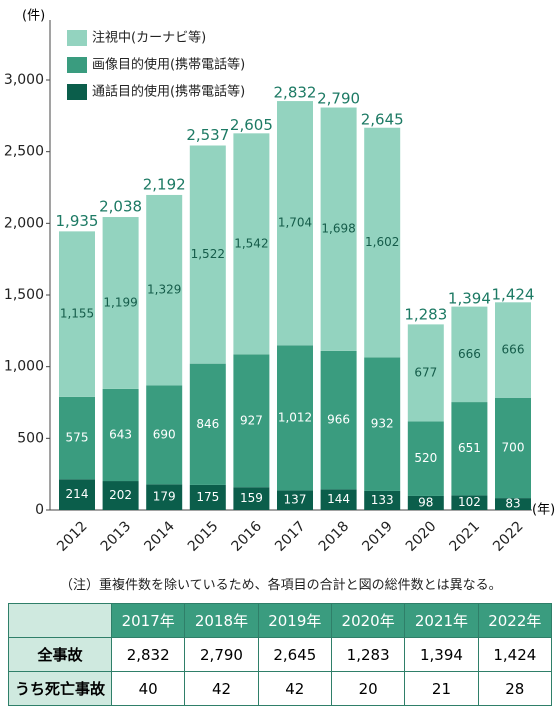 This screenshot has width=560, height=708. What do you see at coordinates (441, 654) in the screenshot?
I see `cell: 1,394` at bounding box center [441, 654].